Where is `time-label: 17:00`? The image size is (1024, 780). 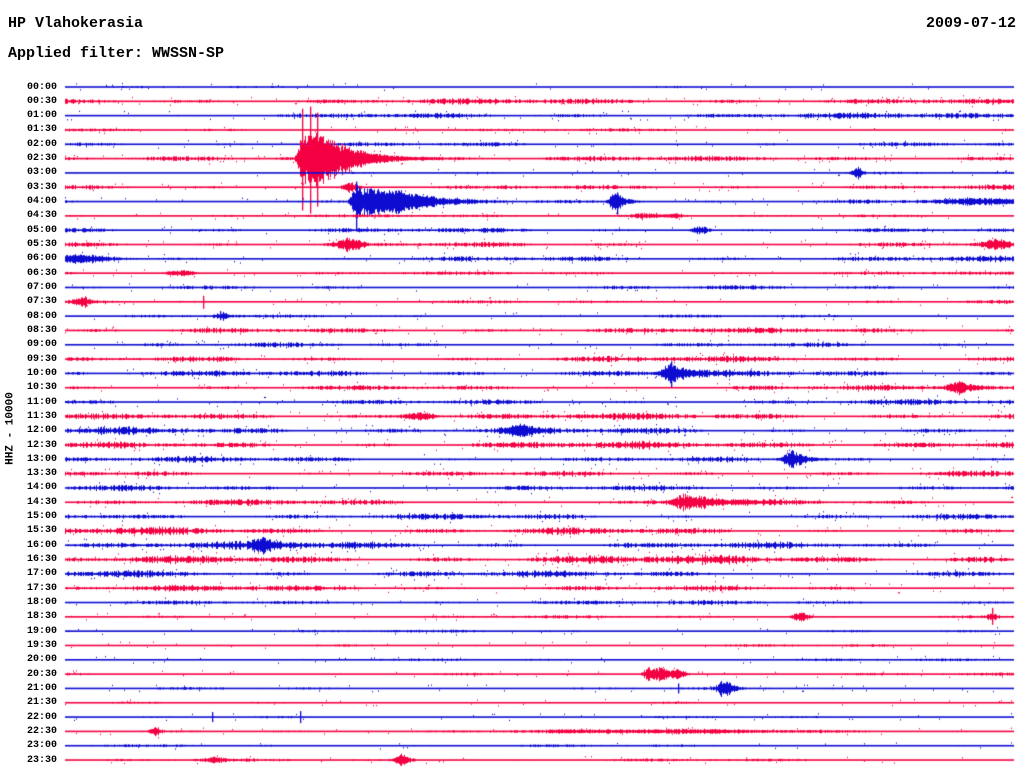 time-label: 17:00 is located at coordinates (41, 574).